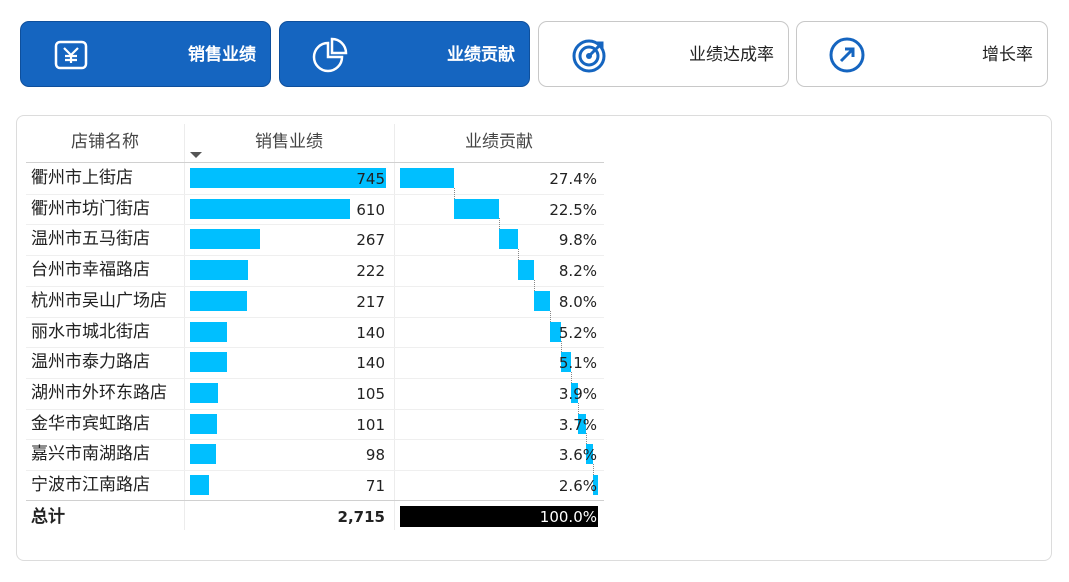  I want to click on total-bar, so click(499, 516).